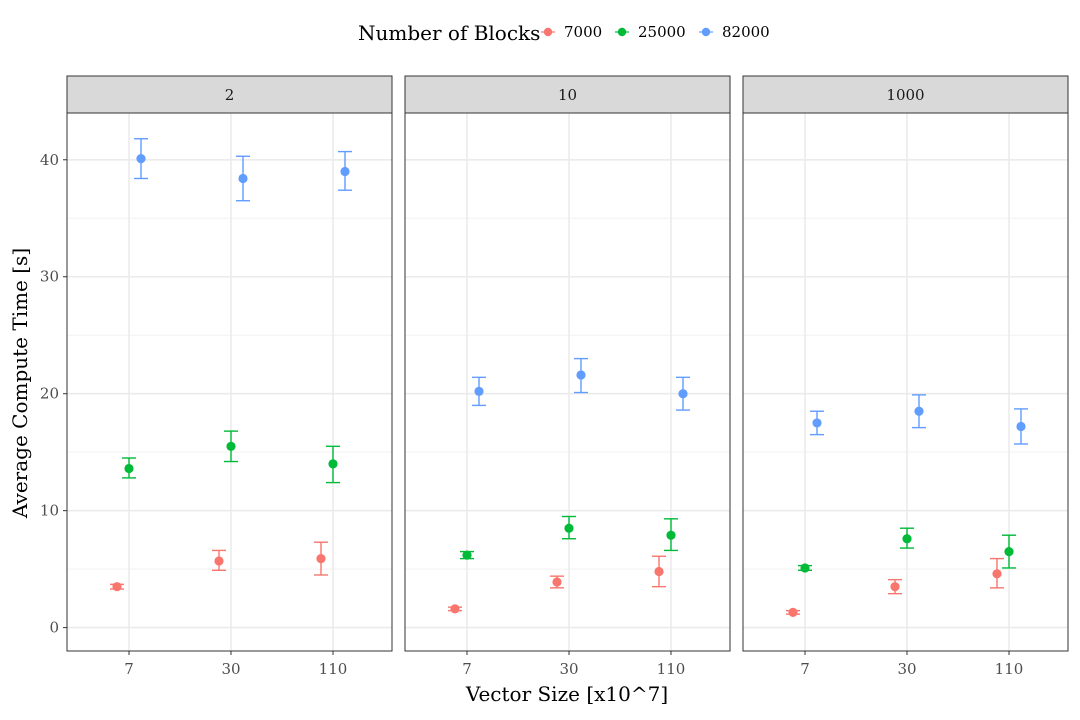 The image size is (1080, 720). I want to click on y-tick-label: 20, so click(49, 394).